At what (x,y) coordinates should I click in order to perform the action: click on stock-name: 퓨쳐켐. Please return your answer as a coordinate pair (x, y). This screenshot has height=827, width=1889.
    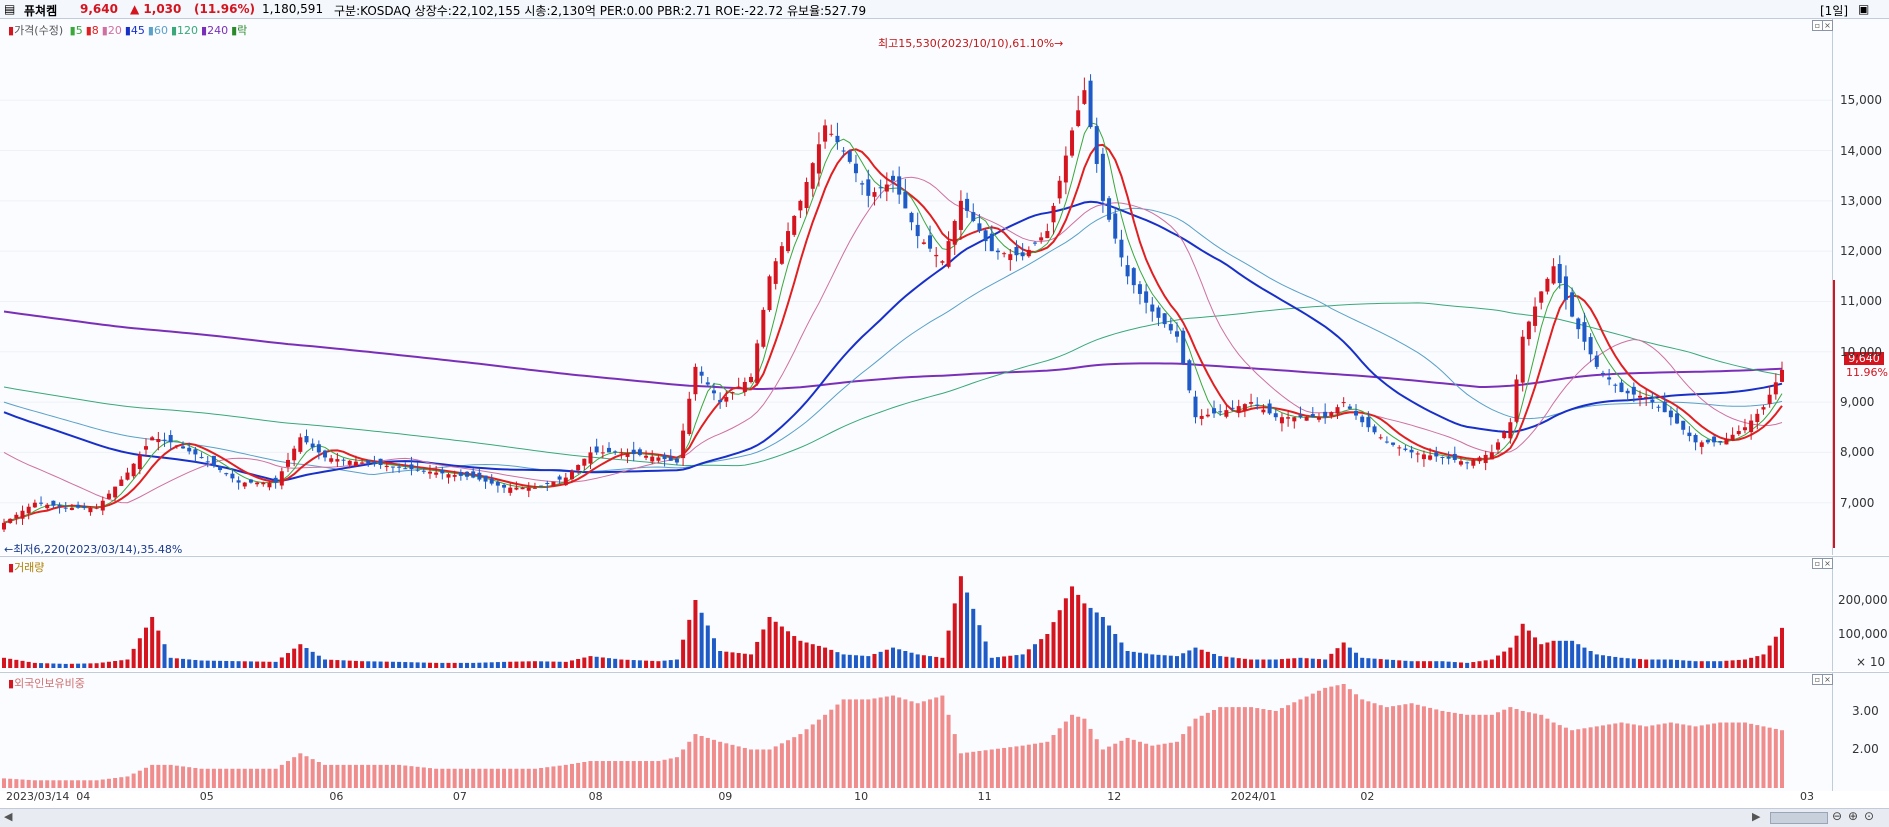
    Looking at the image, I should click on (41, 11).